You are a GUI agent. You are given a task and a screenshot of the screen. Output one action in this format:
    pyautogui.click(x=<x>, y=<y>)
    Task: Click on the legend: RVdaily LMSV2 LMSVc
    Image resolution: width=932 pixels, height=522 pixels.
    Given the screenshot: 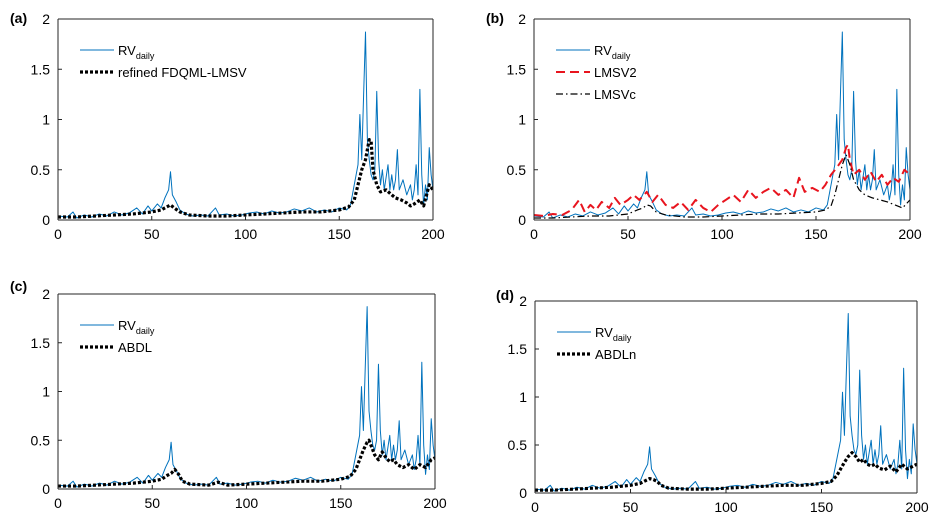 What is the action you would take?
    pyautogui.click(x=596, y=72)
    